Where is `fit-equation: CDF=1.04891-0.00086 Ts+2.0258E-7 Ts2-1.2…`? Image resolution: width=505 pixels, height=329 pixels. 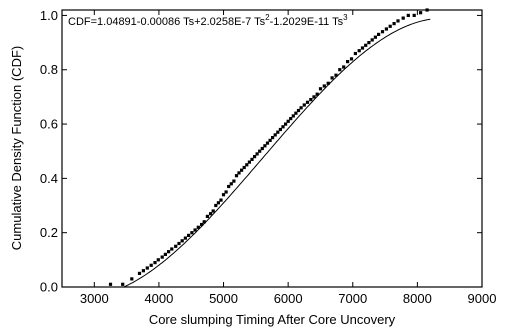
fit-equation: CDF=1.04891-0.00086 Ts+2.0258E-7 Ts2-1.2… is located at coordinates (208, 20).